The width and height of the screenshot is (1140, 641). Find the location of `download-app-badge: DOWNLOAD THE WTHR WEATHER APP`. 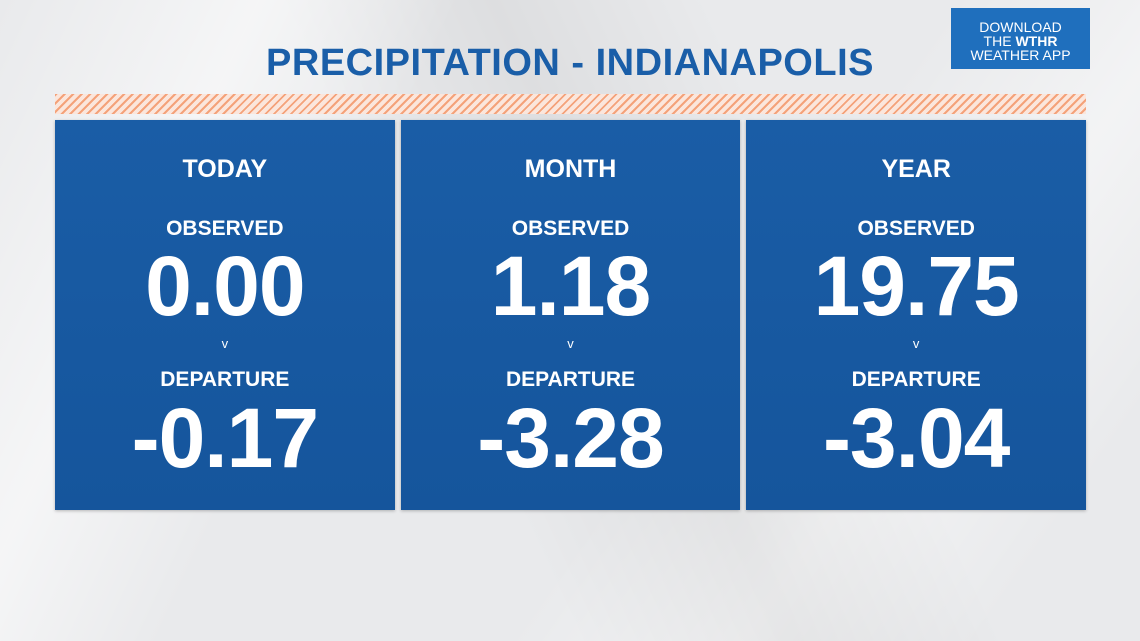

download-app-badge: DOWNLOAD THE WTHR WEATHER APP is located at coordinates (1020, 38).